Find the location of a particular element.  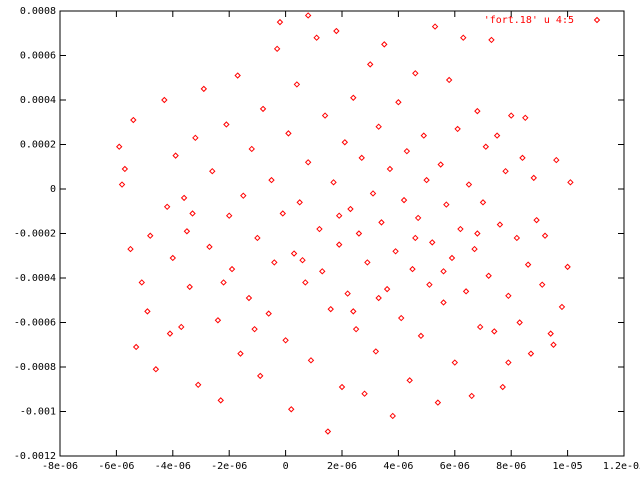

x-tick-label: -6e-06 is located at coordinates (116, 466).